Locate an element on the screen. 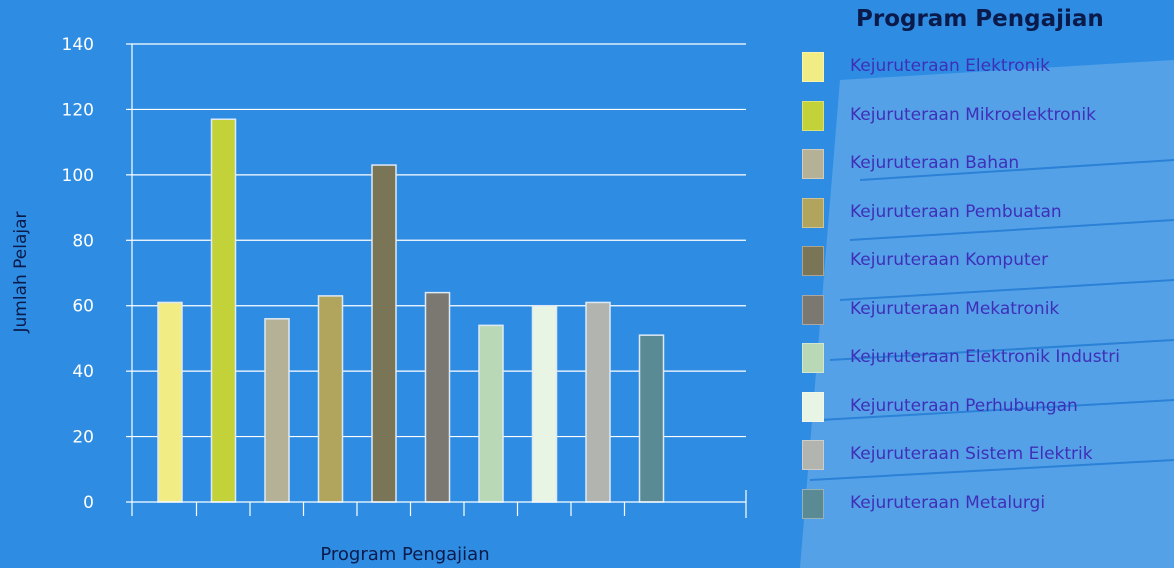 Image resolution: width=1174 pixels, height=568 pixels. legend-item: Kejuruteraan Elektronik is located at coordinates (986, 67).